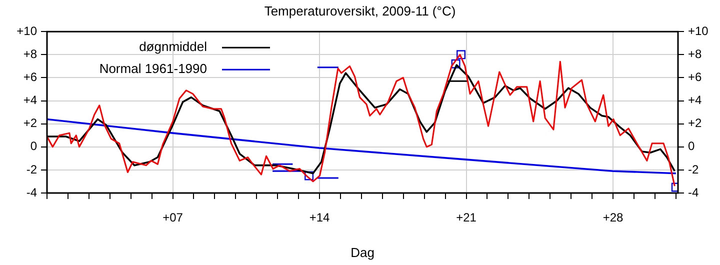 The height and width of the screenshot is (265, 720). Describe the element at coordinates (691, 146) in the screenshot. I see `y2-tick-label: 0` at that location.